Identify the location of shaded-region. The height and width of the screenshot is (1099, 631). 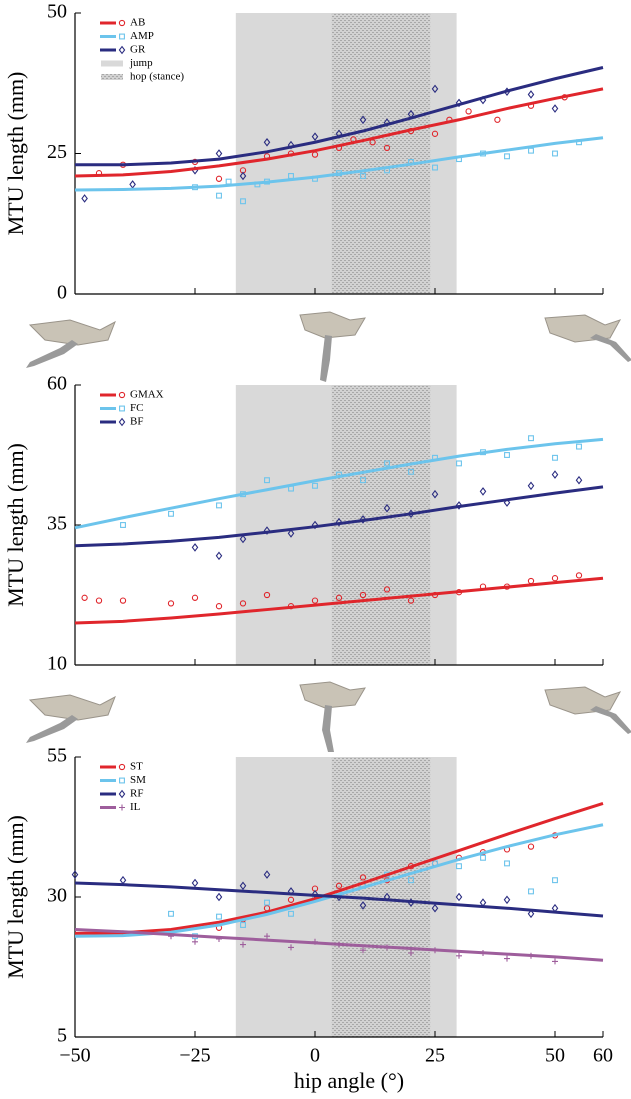
(381, 525).